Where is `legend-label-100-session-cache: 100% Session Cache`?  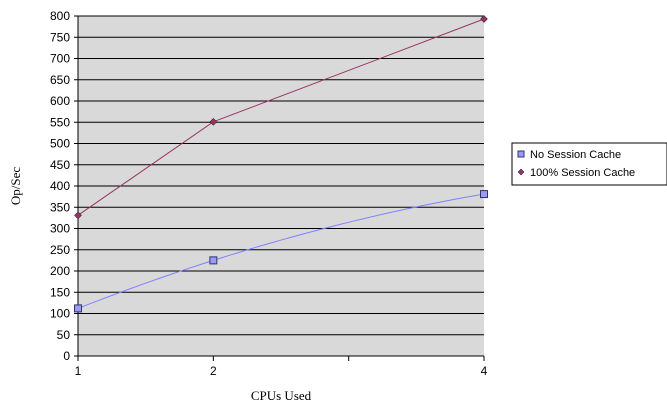 legend-label-100-session-cache: 100% Session Cache is located at coordinates (582, 173).